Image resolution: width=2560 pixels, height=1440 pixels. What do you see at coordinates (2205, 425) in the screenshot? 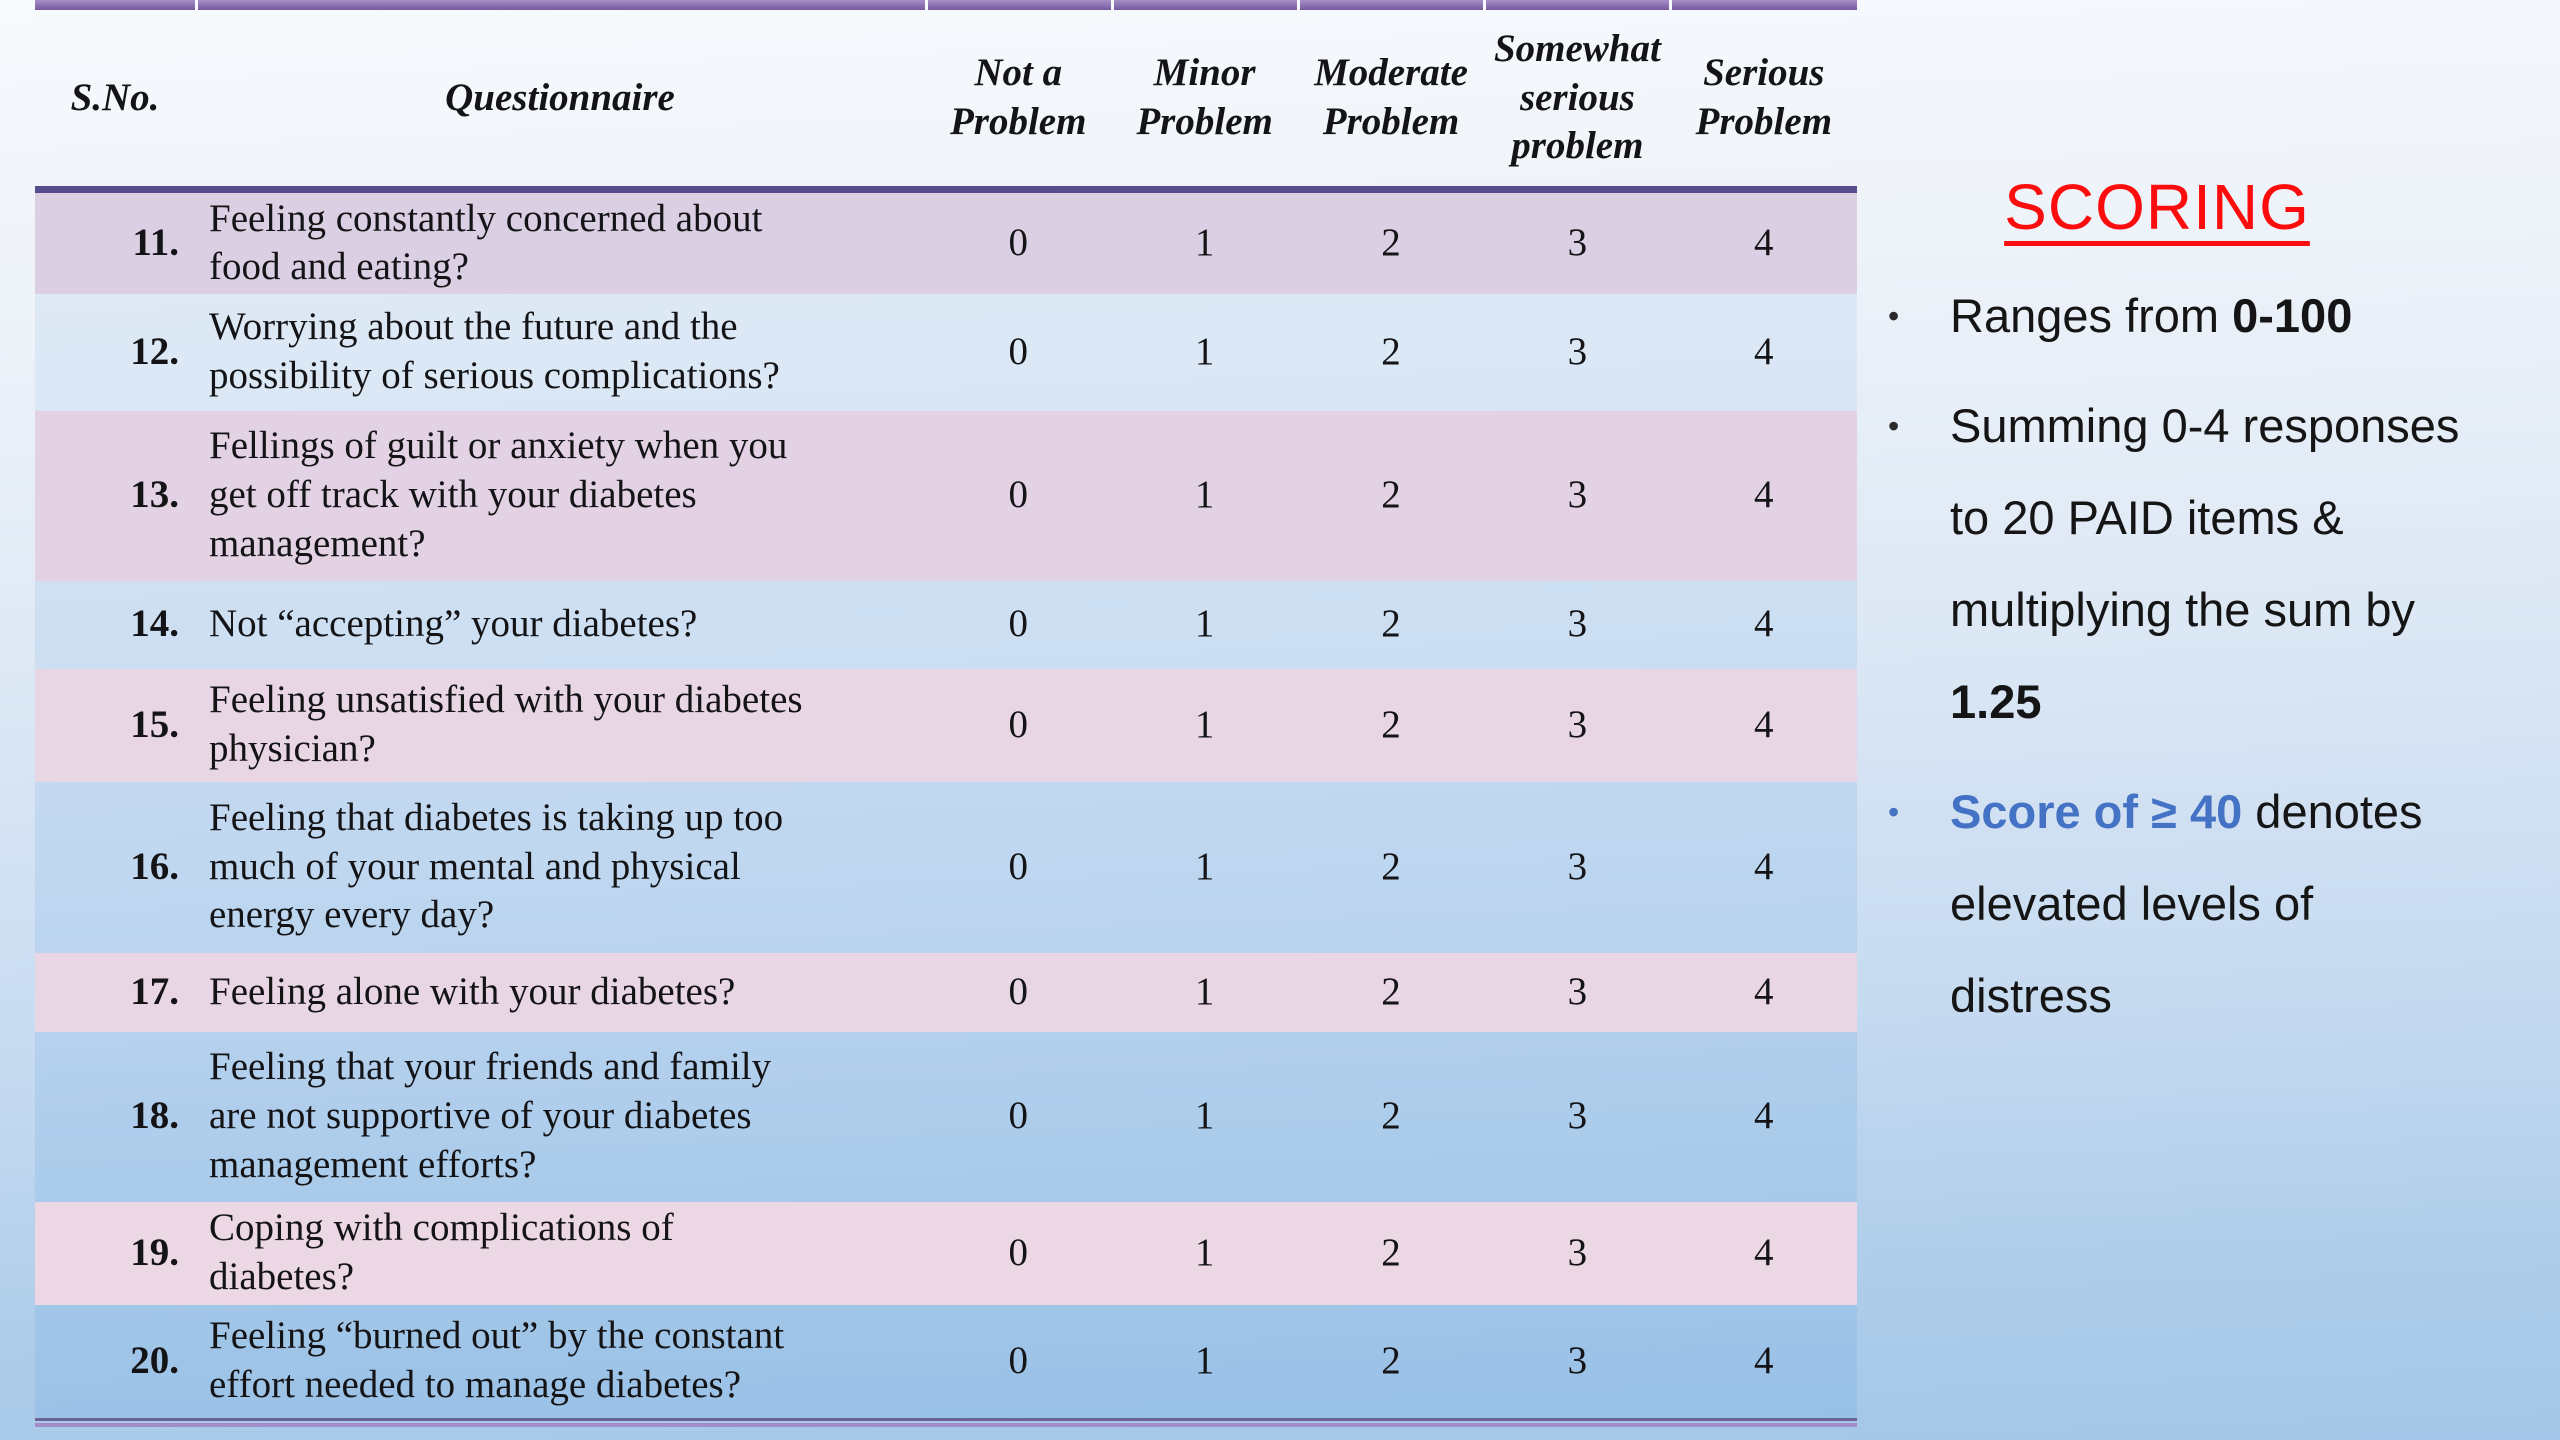
I see `bullet-text-segment: Summing 0-4 responses` at bounding box center [2205, 425].